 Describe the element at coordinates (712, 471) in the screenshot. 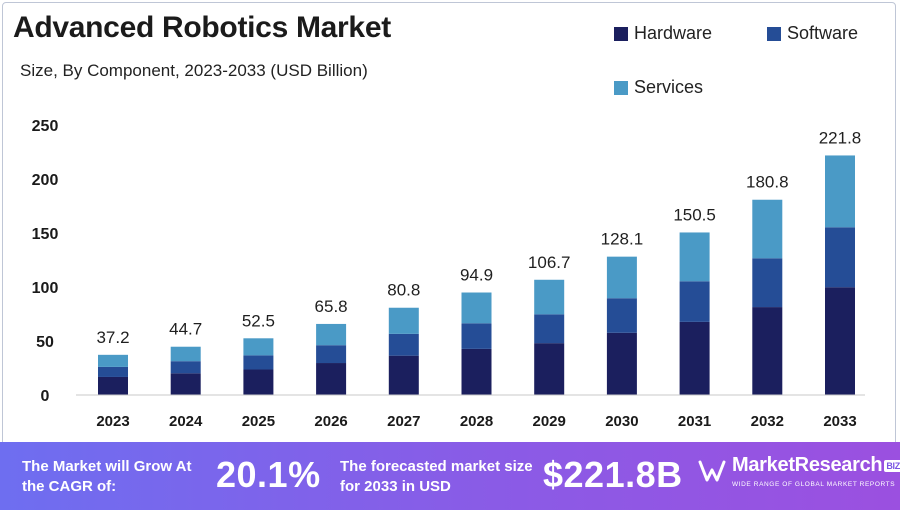

I see `brand-check-icon` at that location.